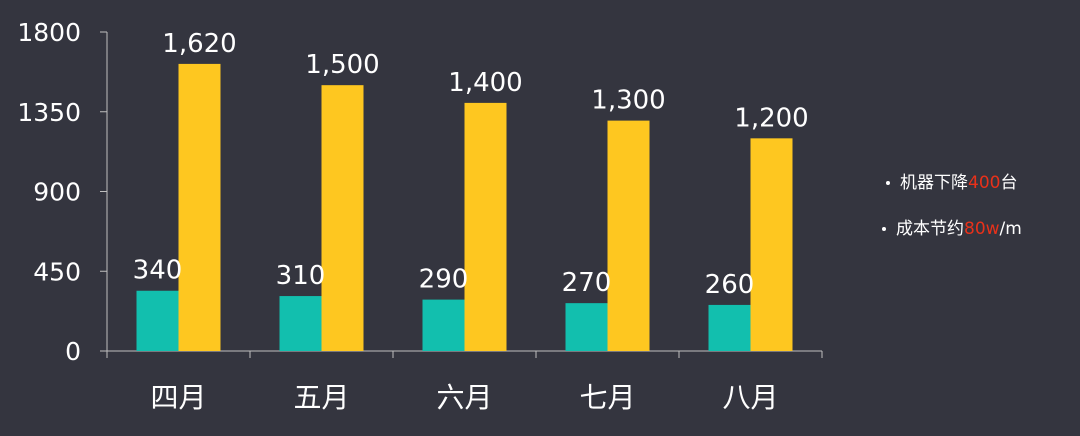 The width and height of the screenshot is (1080, 436). What do you see at coordinates (587, 283) in the screenshot?
I see `data-label: 270` at bounding box center [587, 283].